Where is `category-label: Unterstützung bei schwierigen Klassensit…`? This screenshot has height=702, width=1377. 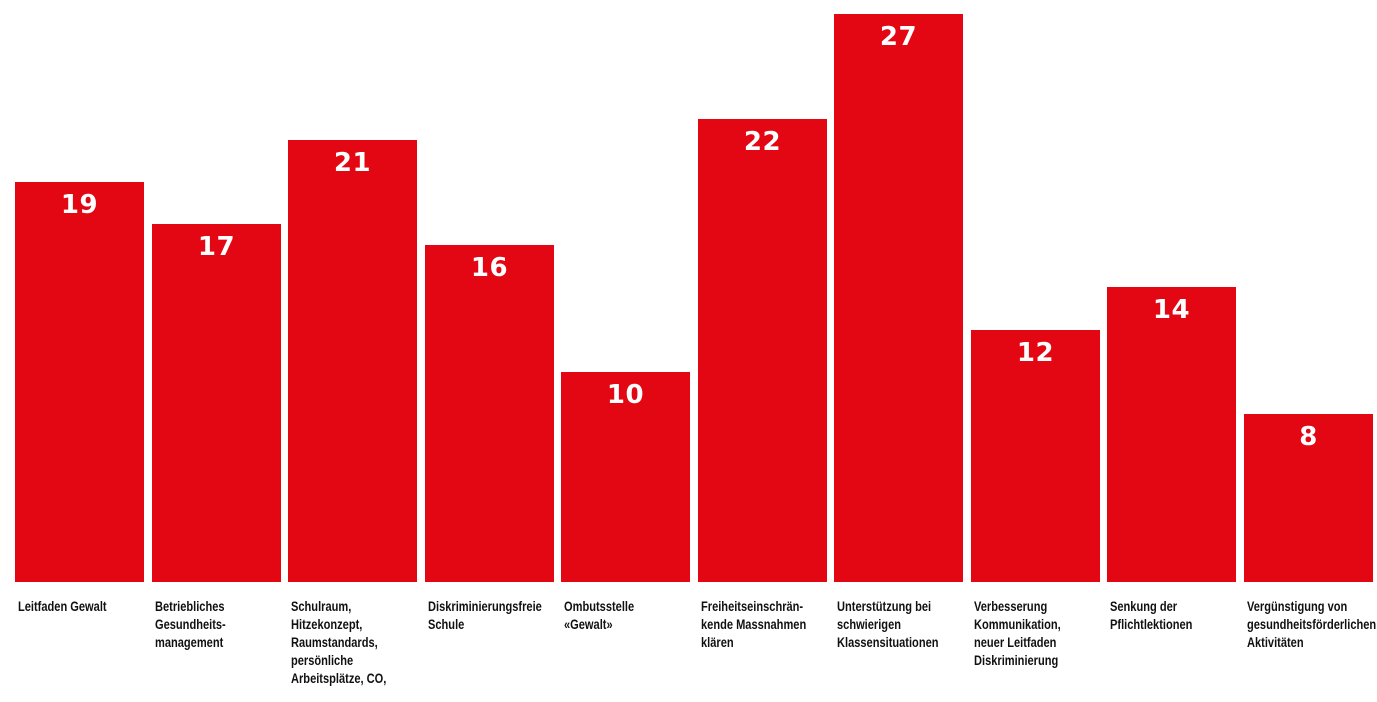
category-label: Unterstützung bei schwierigen Klassensit… is located at coordinates (888, 624).